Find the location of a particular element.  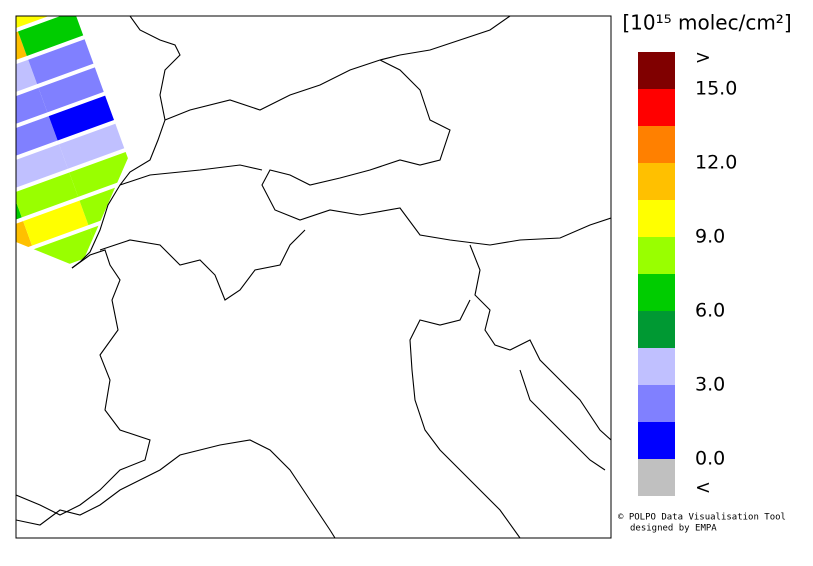

colorbar-tick-label: 12.0 is located at coordinates (716, 163).